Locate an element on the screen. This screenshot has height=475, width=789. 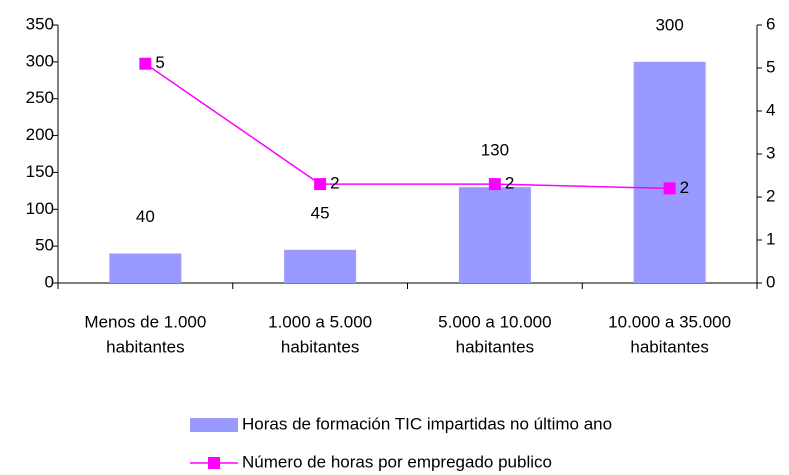
y2-tick-label: 3 is located at coordinates (770, 152).